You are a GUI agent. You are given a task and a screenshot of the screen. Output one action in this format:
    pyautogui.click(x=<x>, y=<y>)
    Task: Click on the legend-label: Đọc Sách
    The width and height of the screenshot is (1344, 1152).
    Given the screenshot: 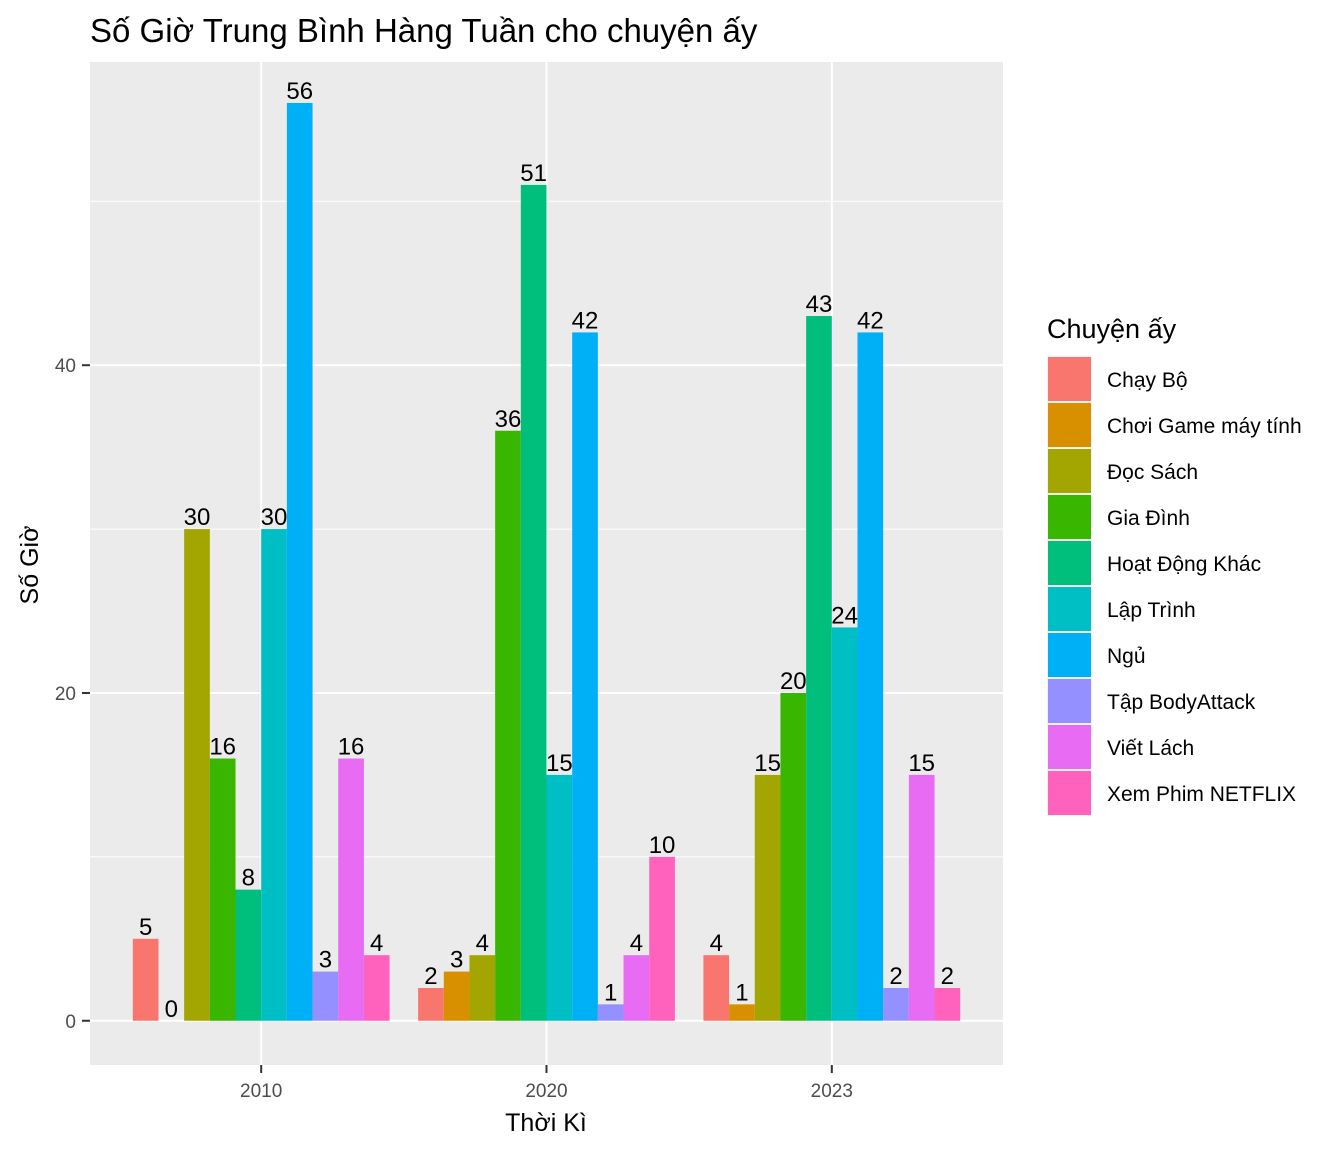 What is the action you would take?
    pyautogui.click(x=1152, y=472)
    